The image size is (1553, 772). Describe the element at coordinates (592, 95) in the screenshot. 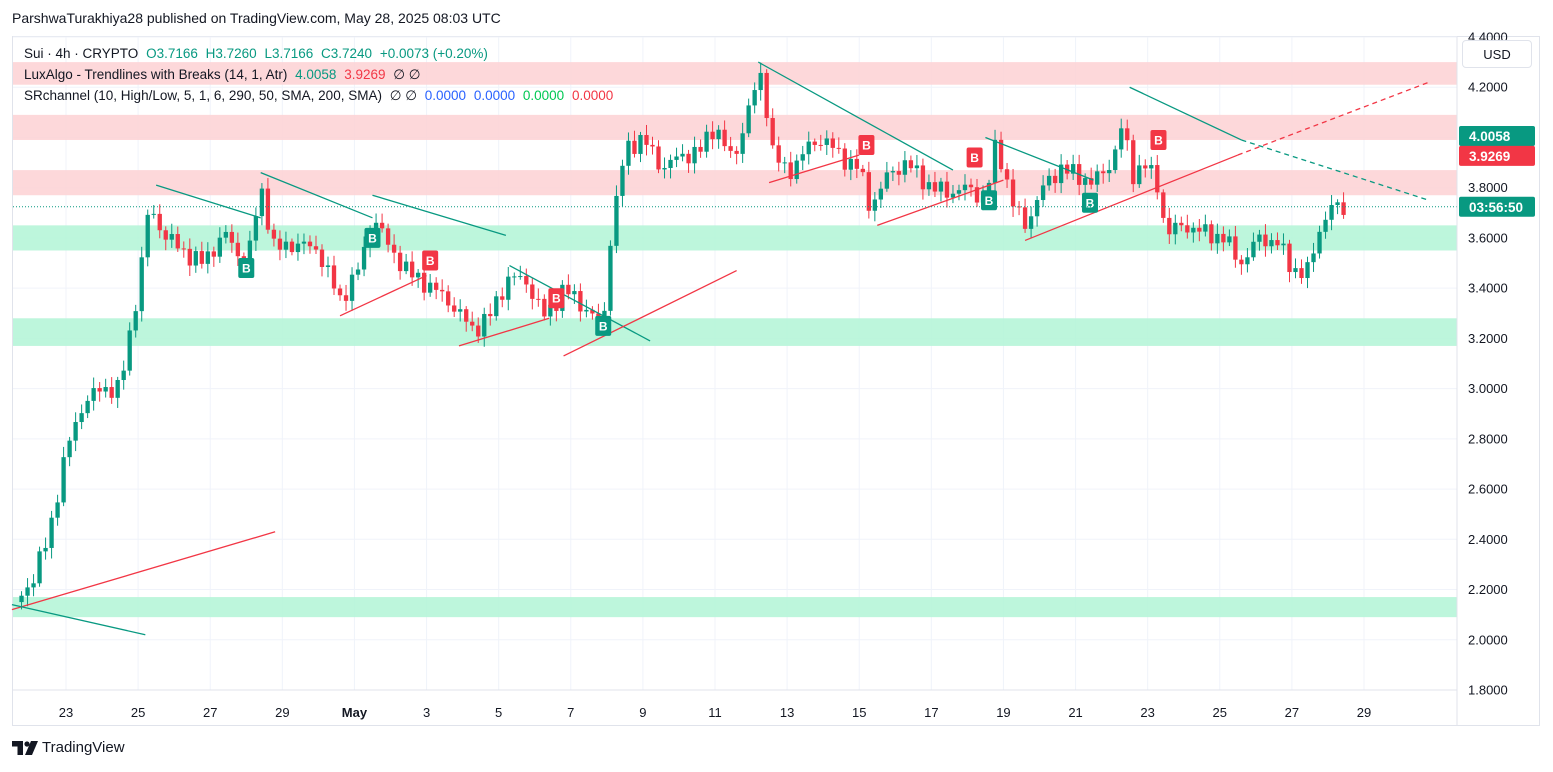

I see `indicator-value: 0.0000` at that location.